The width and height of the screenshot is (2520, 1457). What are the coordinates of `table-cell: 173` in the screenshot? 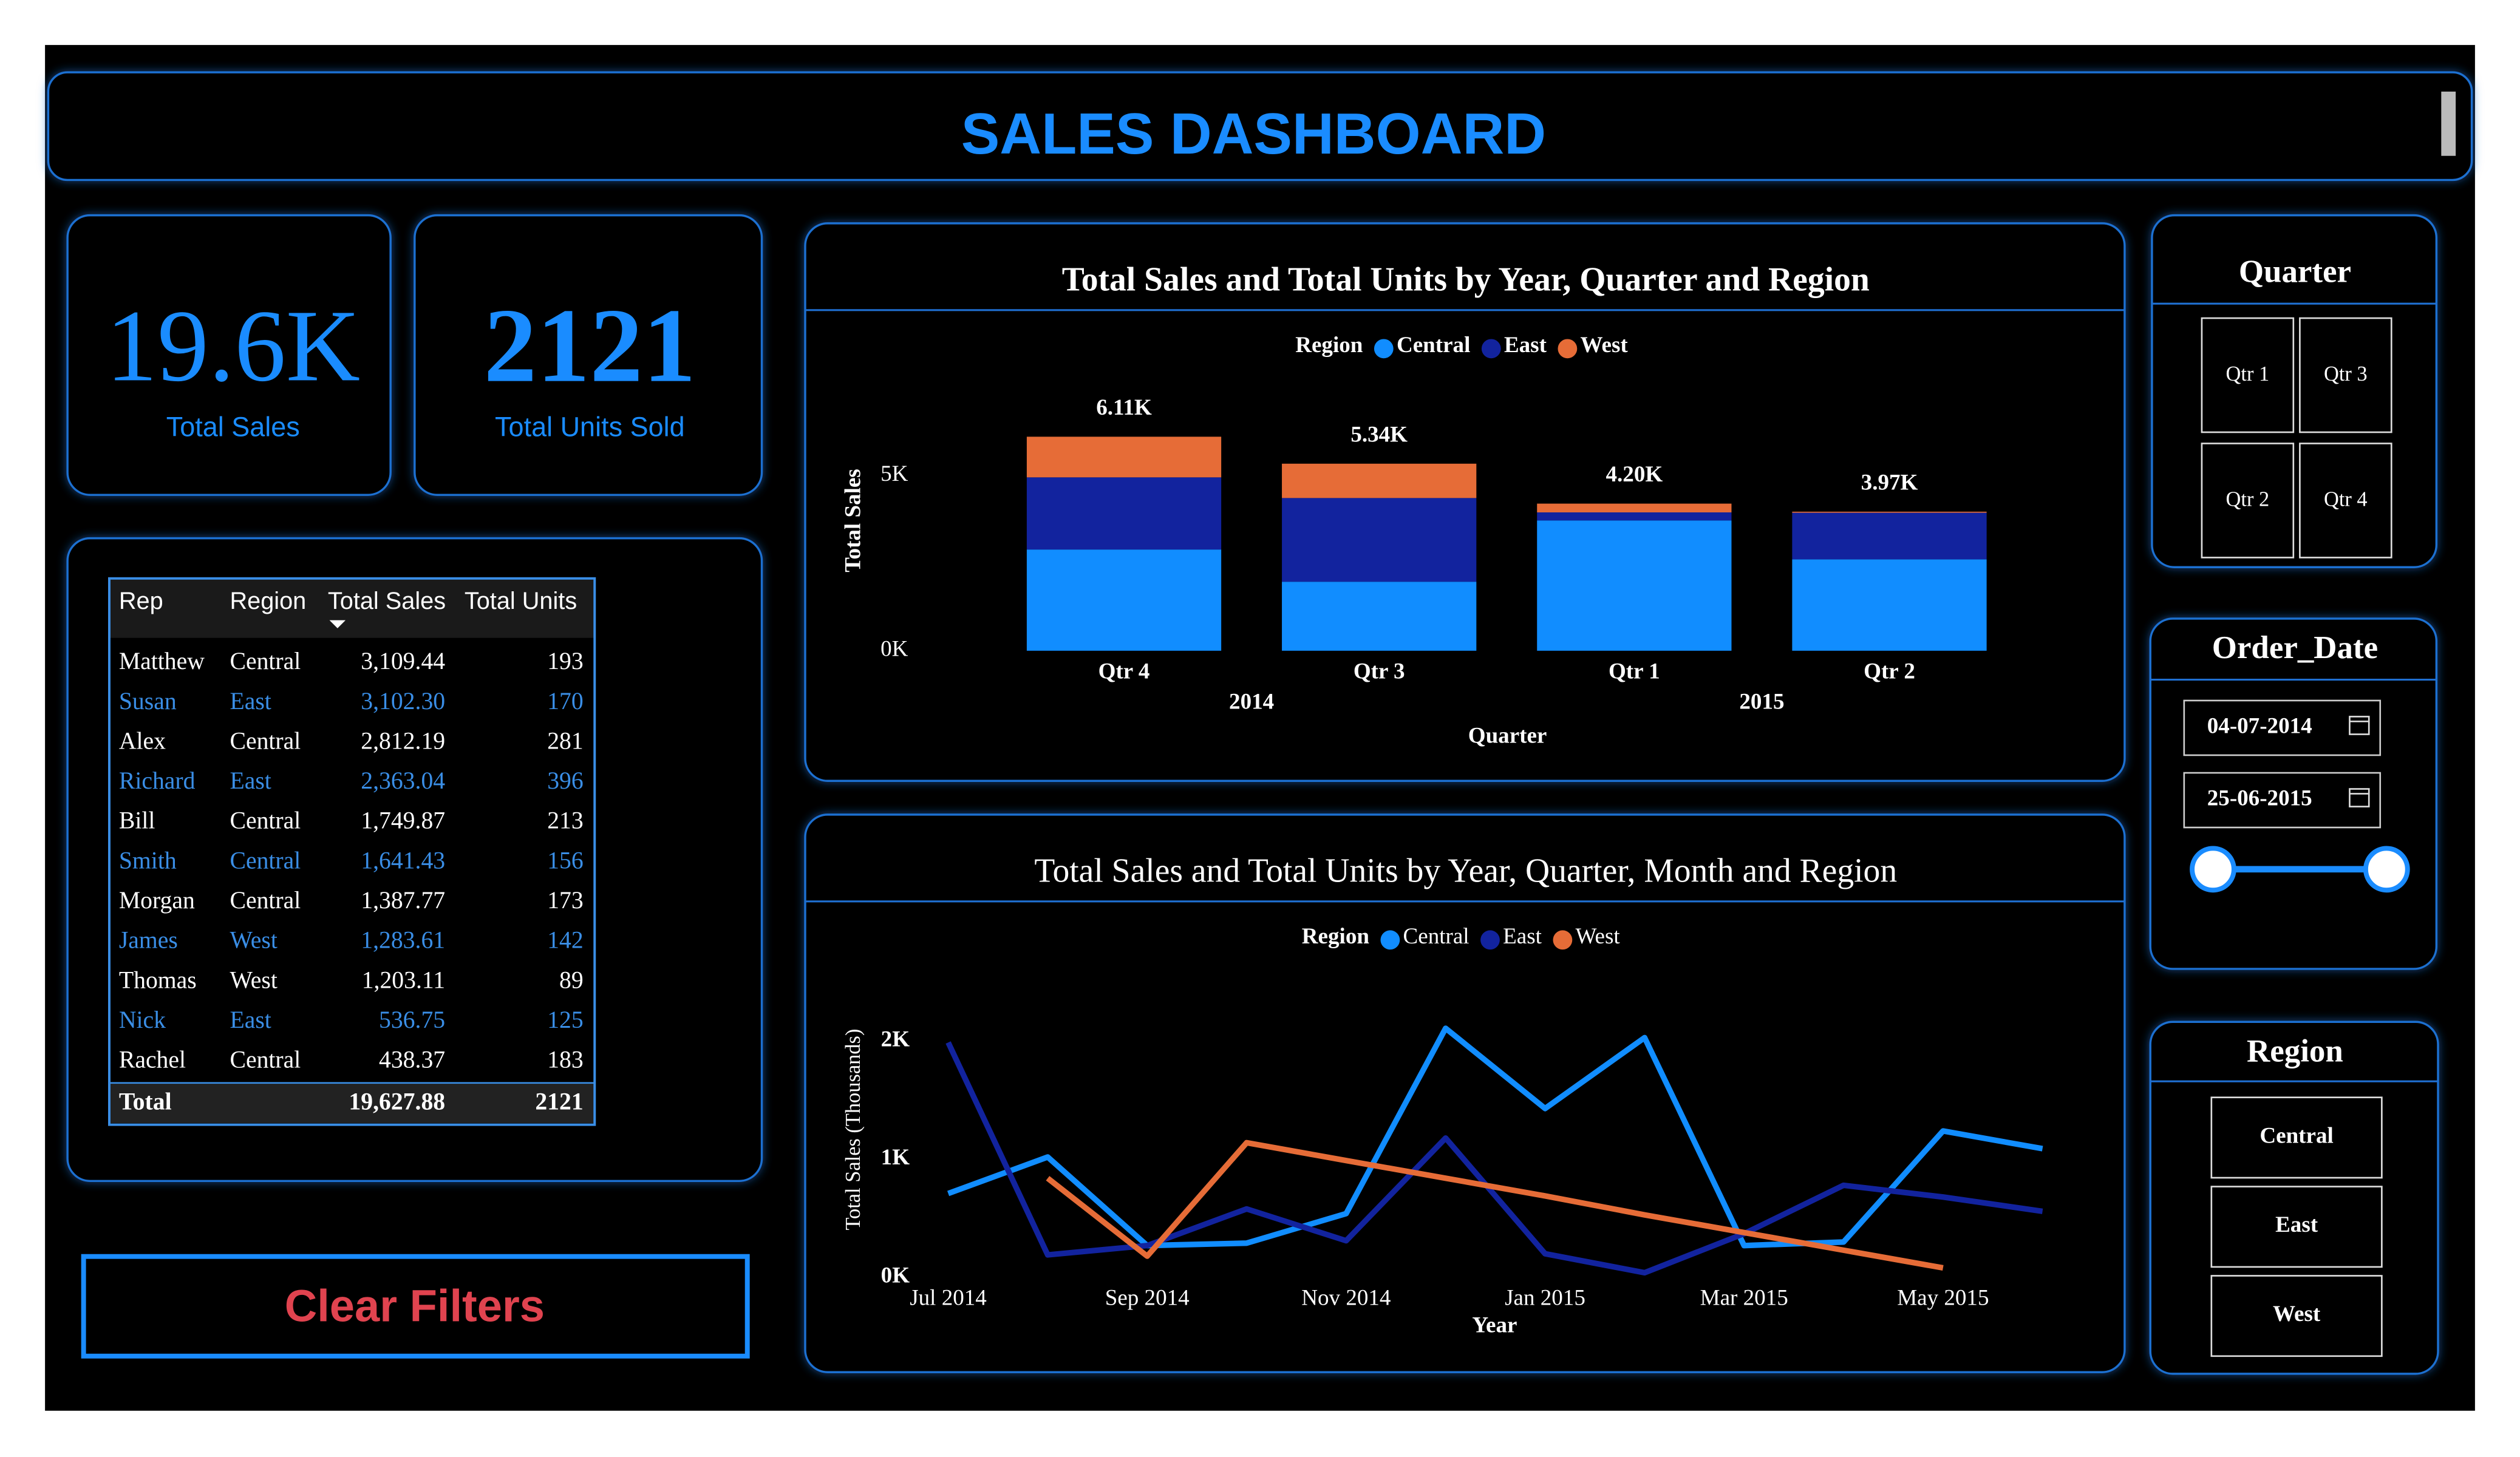 It's located at (565, 900).